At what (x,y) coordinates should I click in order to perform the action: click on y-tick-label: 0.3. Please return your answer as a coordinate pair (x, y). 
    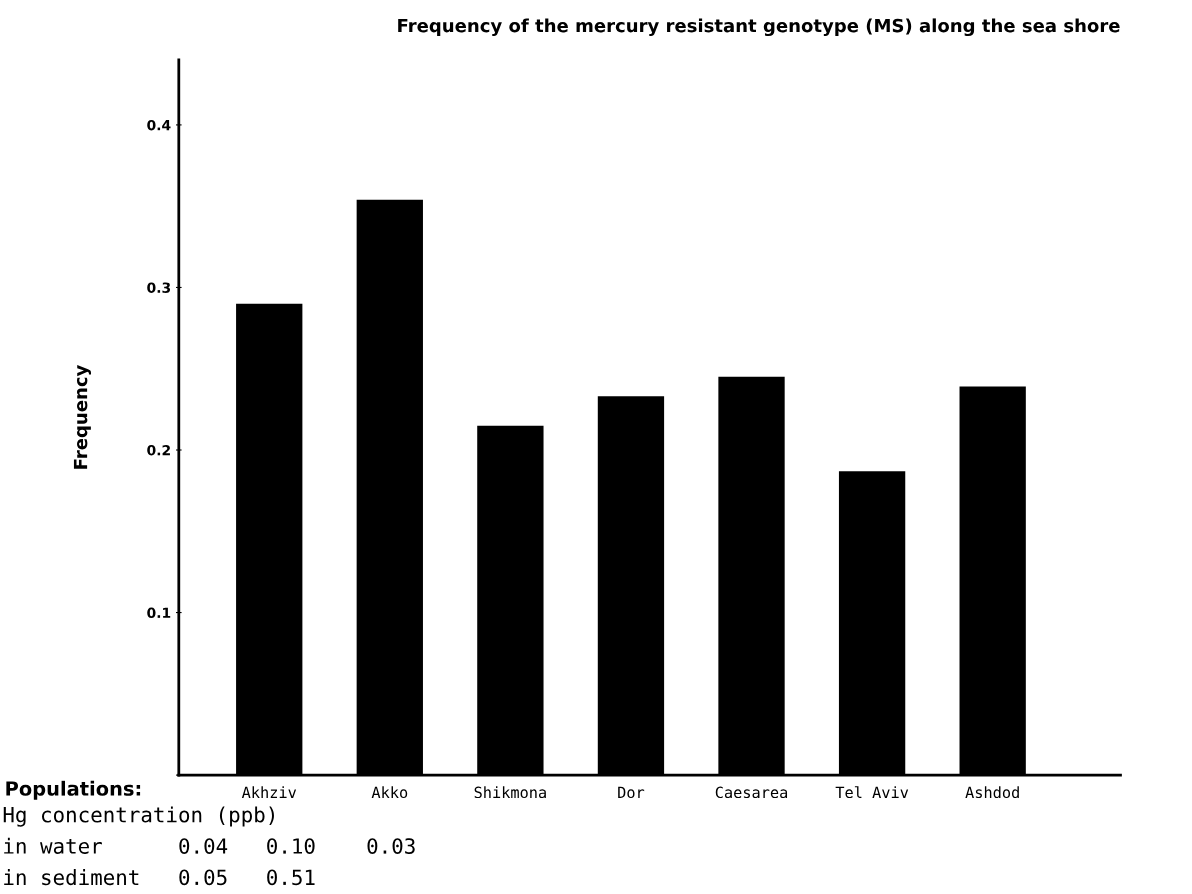
    Looking at the image, I should click on (159, 287).